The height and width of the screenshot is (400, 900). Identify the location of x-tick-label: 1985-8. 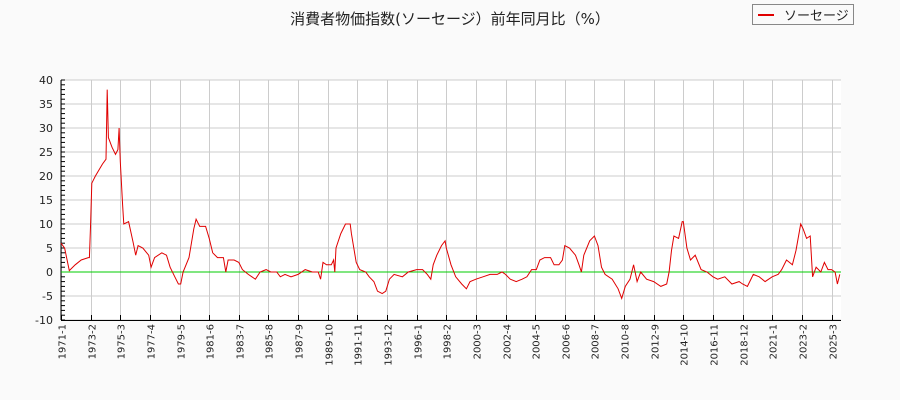
(270, 341).